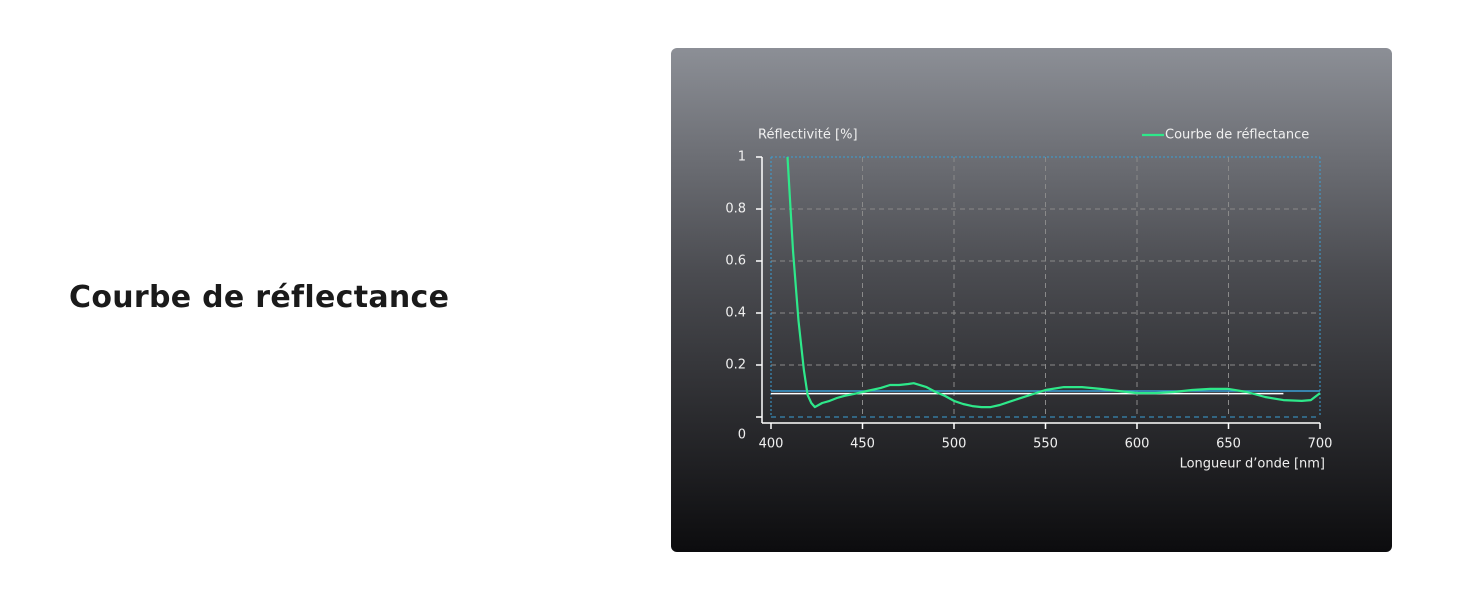 Image resolution: width=1464 pixels, height=600 pixels. Describe the element at coordinates (808, 135) in the screenshot. I see `y-axis-label: Réflectivité [%]` at that location.